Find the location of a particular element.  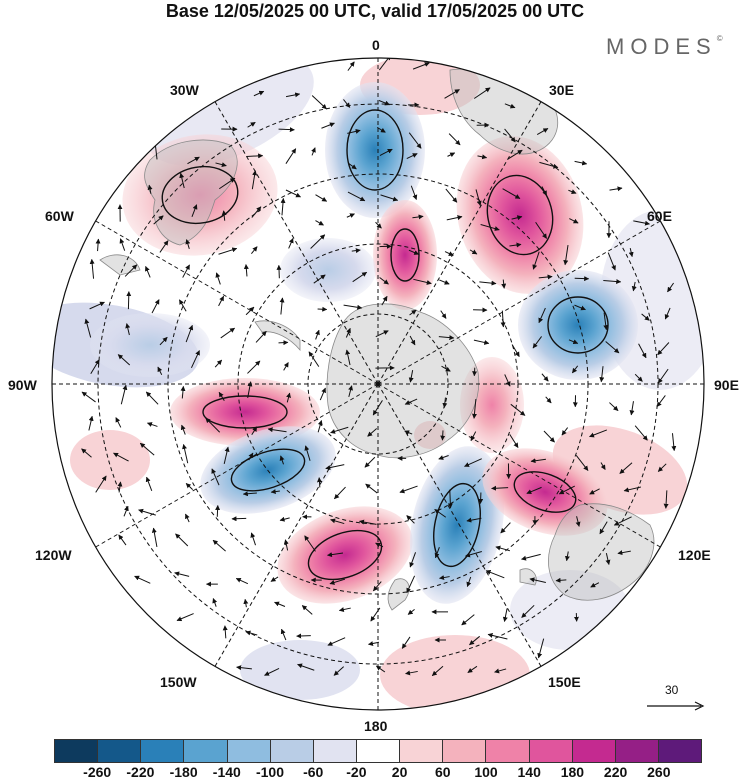

lon-label-90w: 90W is located at coordinates (22, 385).